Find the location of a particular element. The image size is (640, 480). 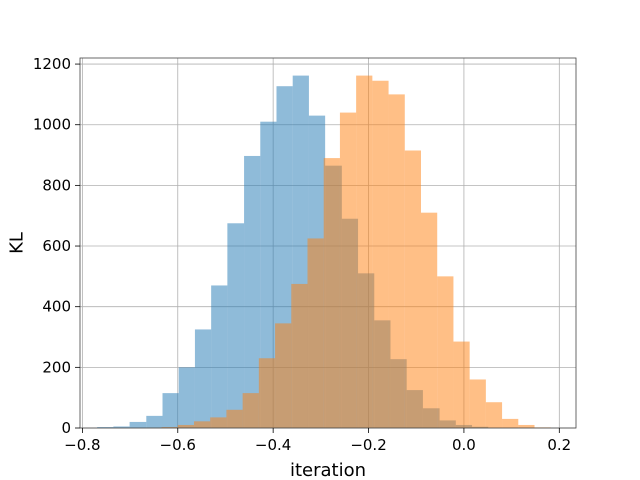

y-tick-label: 1200 is located at coordinates (52, 64).